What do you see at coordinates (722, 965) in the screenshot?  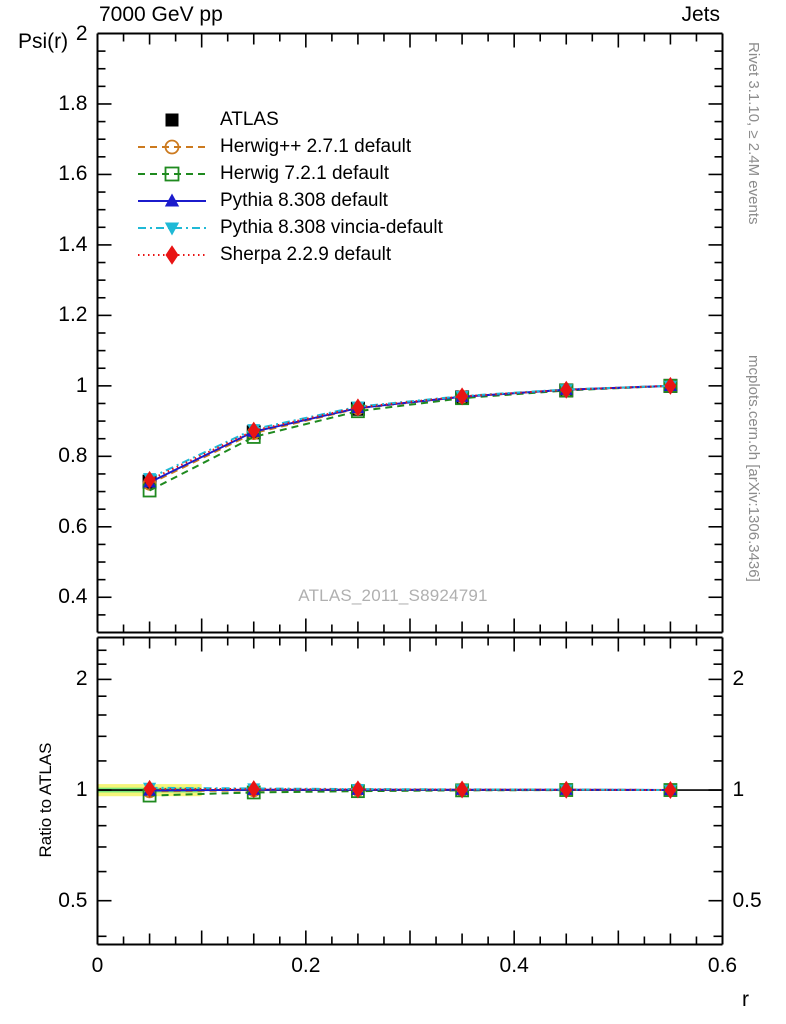 I see `x-tick-label: 0.6` at bounding box center [722, 965].